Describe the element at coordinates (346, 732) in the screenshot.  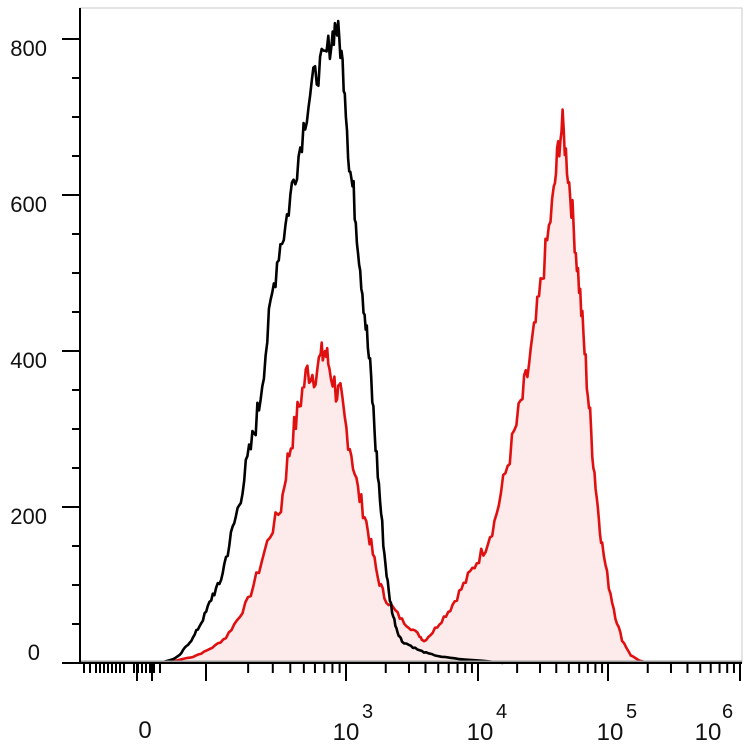
I see `x-tick-label-1e3-base: 10` at that location.